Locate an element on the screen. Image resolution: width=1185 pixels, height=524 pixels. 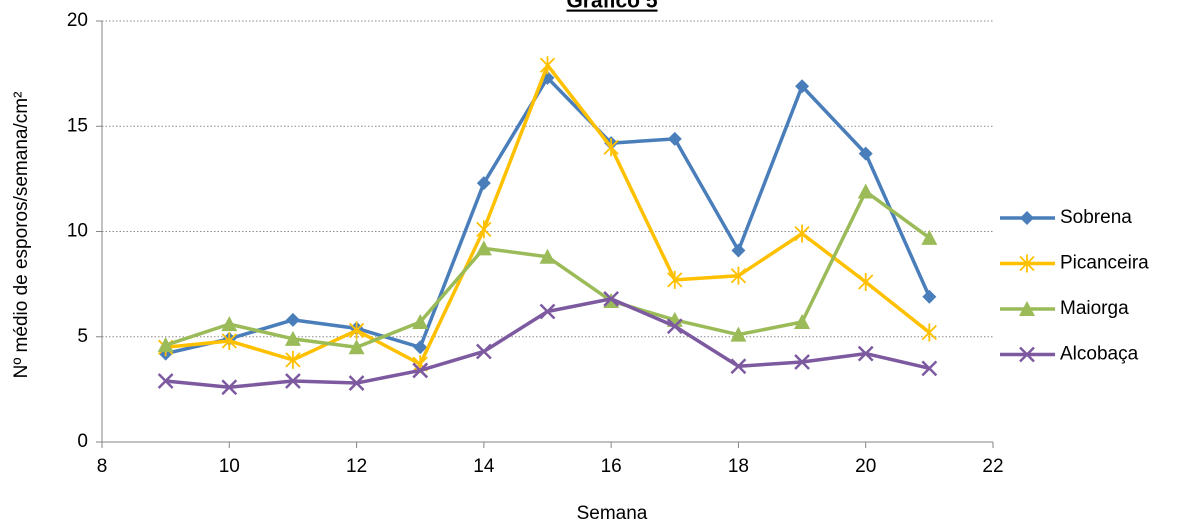
legend-label: Picanceira is located at coordinates (1104, 263).